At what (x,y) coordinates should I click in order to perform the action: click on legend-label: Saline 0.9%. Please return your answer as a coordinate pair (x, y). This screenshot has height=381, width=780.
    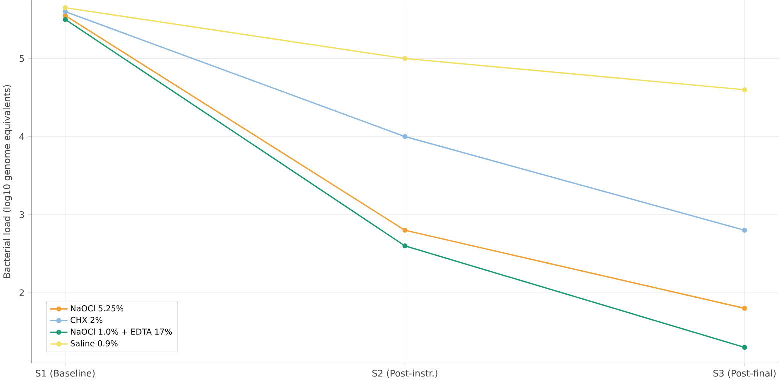
    Looking at the image, I should click on (94, 343).